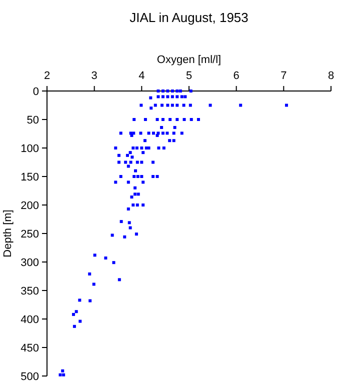 This screenshot has height=384, width=338. What do you see at coordinates (189, 60) in the screenshot?
I see `x-axis-title: Oxygen [ml/l]` at bounding box center [189, 60].